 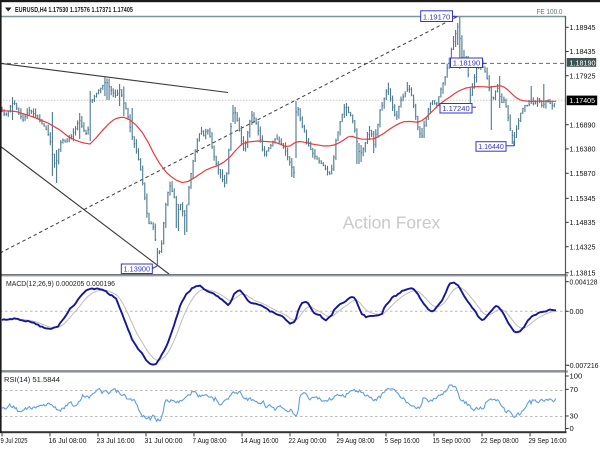 What do you see at coordinates (583, 365) in the screenshot?
I see `svg-text: -0.007216` at bounding box center [583, 365].